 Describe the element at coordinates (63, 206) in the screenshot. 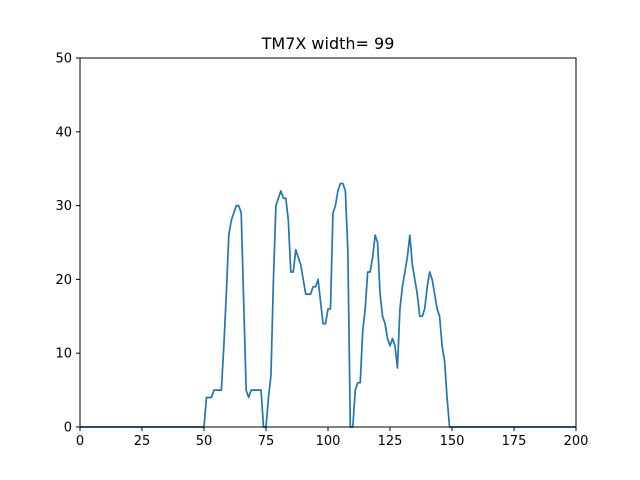

I see `y-tick-label: 30` at that location.